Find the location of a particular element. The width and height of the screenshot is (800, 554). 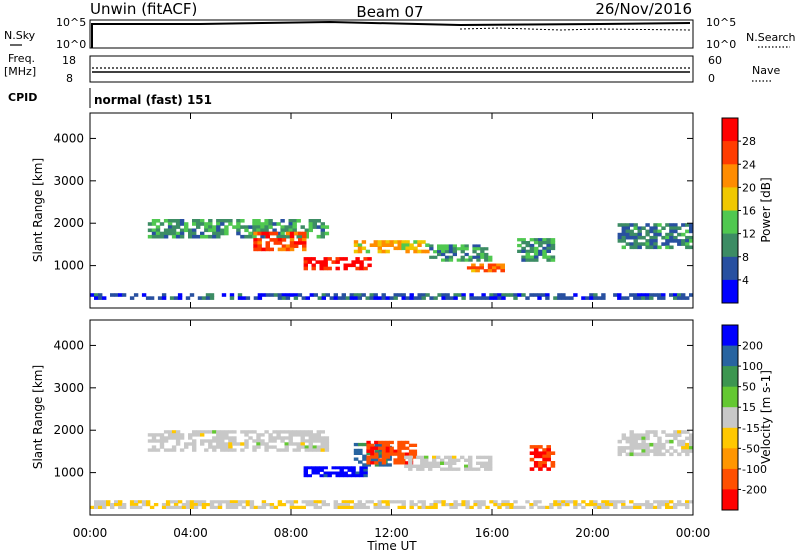

colorbar-tick-label: 16 is located at coordinates (749, 211).